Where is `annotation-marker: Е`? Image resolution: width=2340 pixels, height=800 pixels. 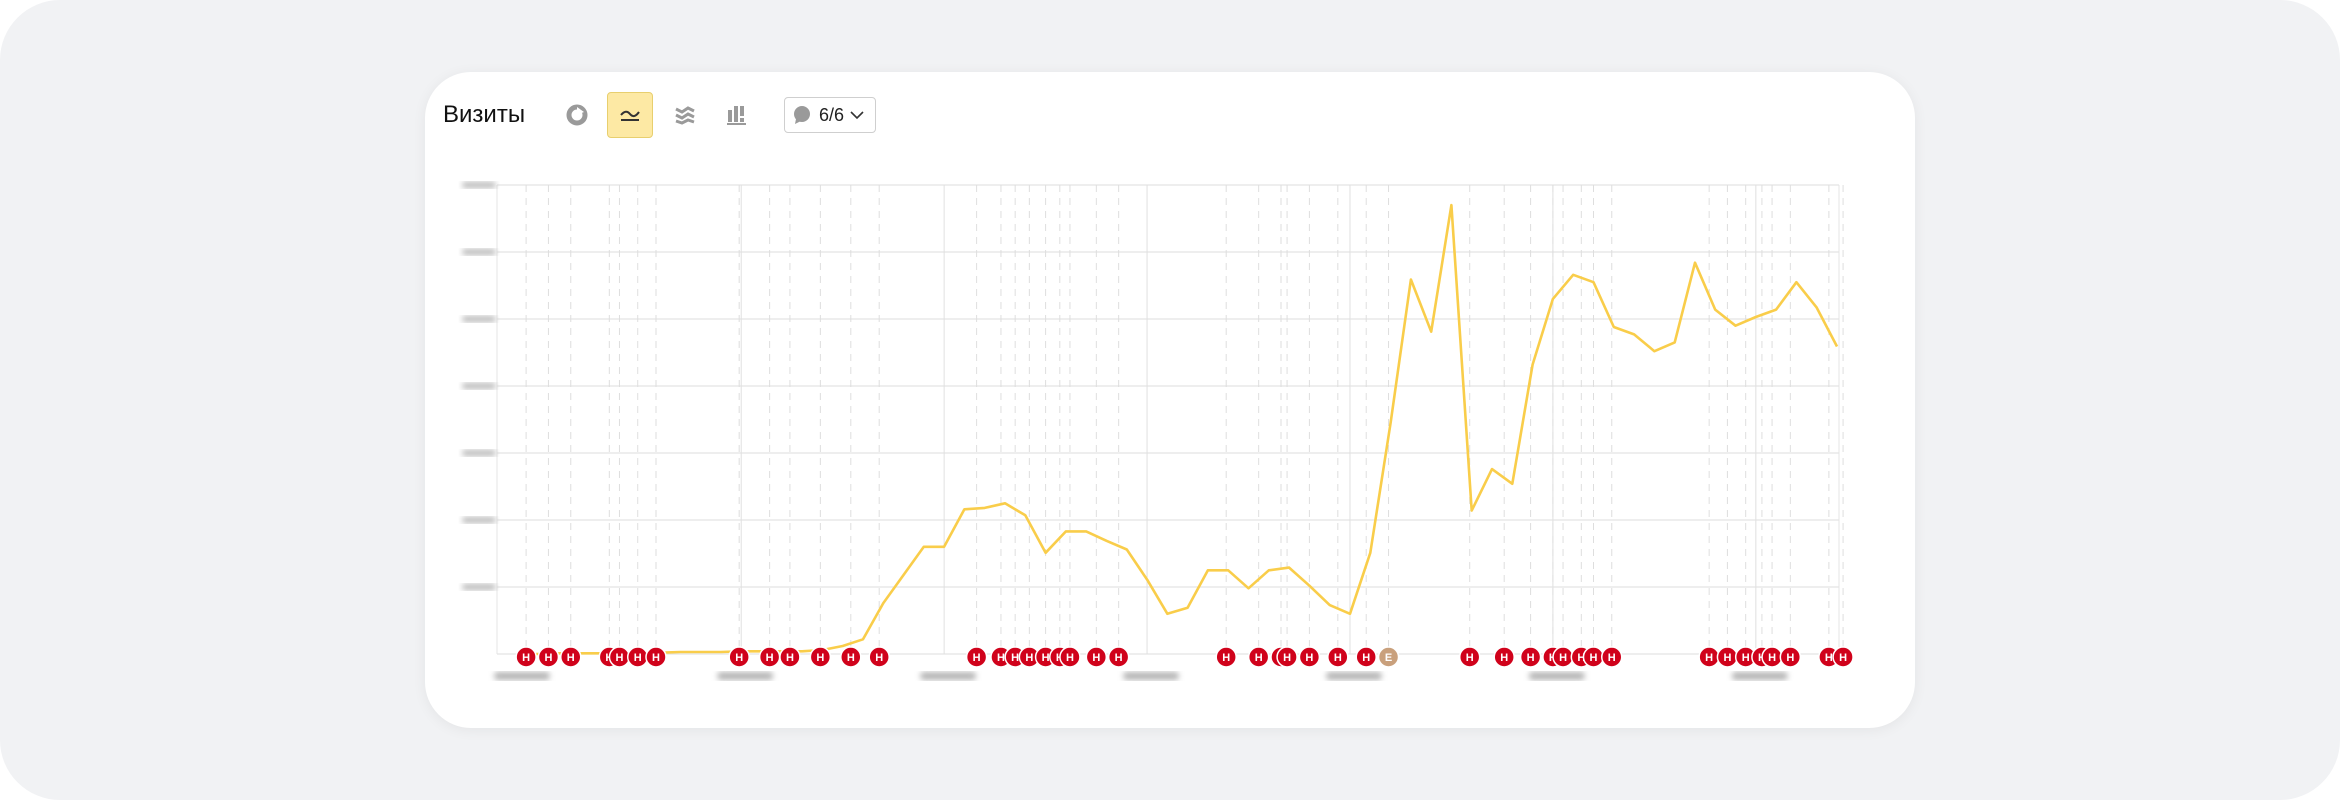
annotation-marker: Е is located at coordinates (1388, 657).